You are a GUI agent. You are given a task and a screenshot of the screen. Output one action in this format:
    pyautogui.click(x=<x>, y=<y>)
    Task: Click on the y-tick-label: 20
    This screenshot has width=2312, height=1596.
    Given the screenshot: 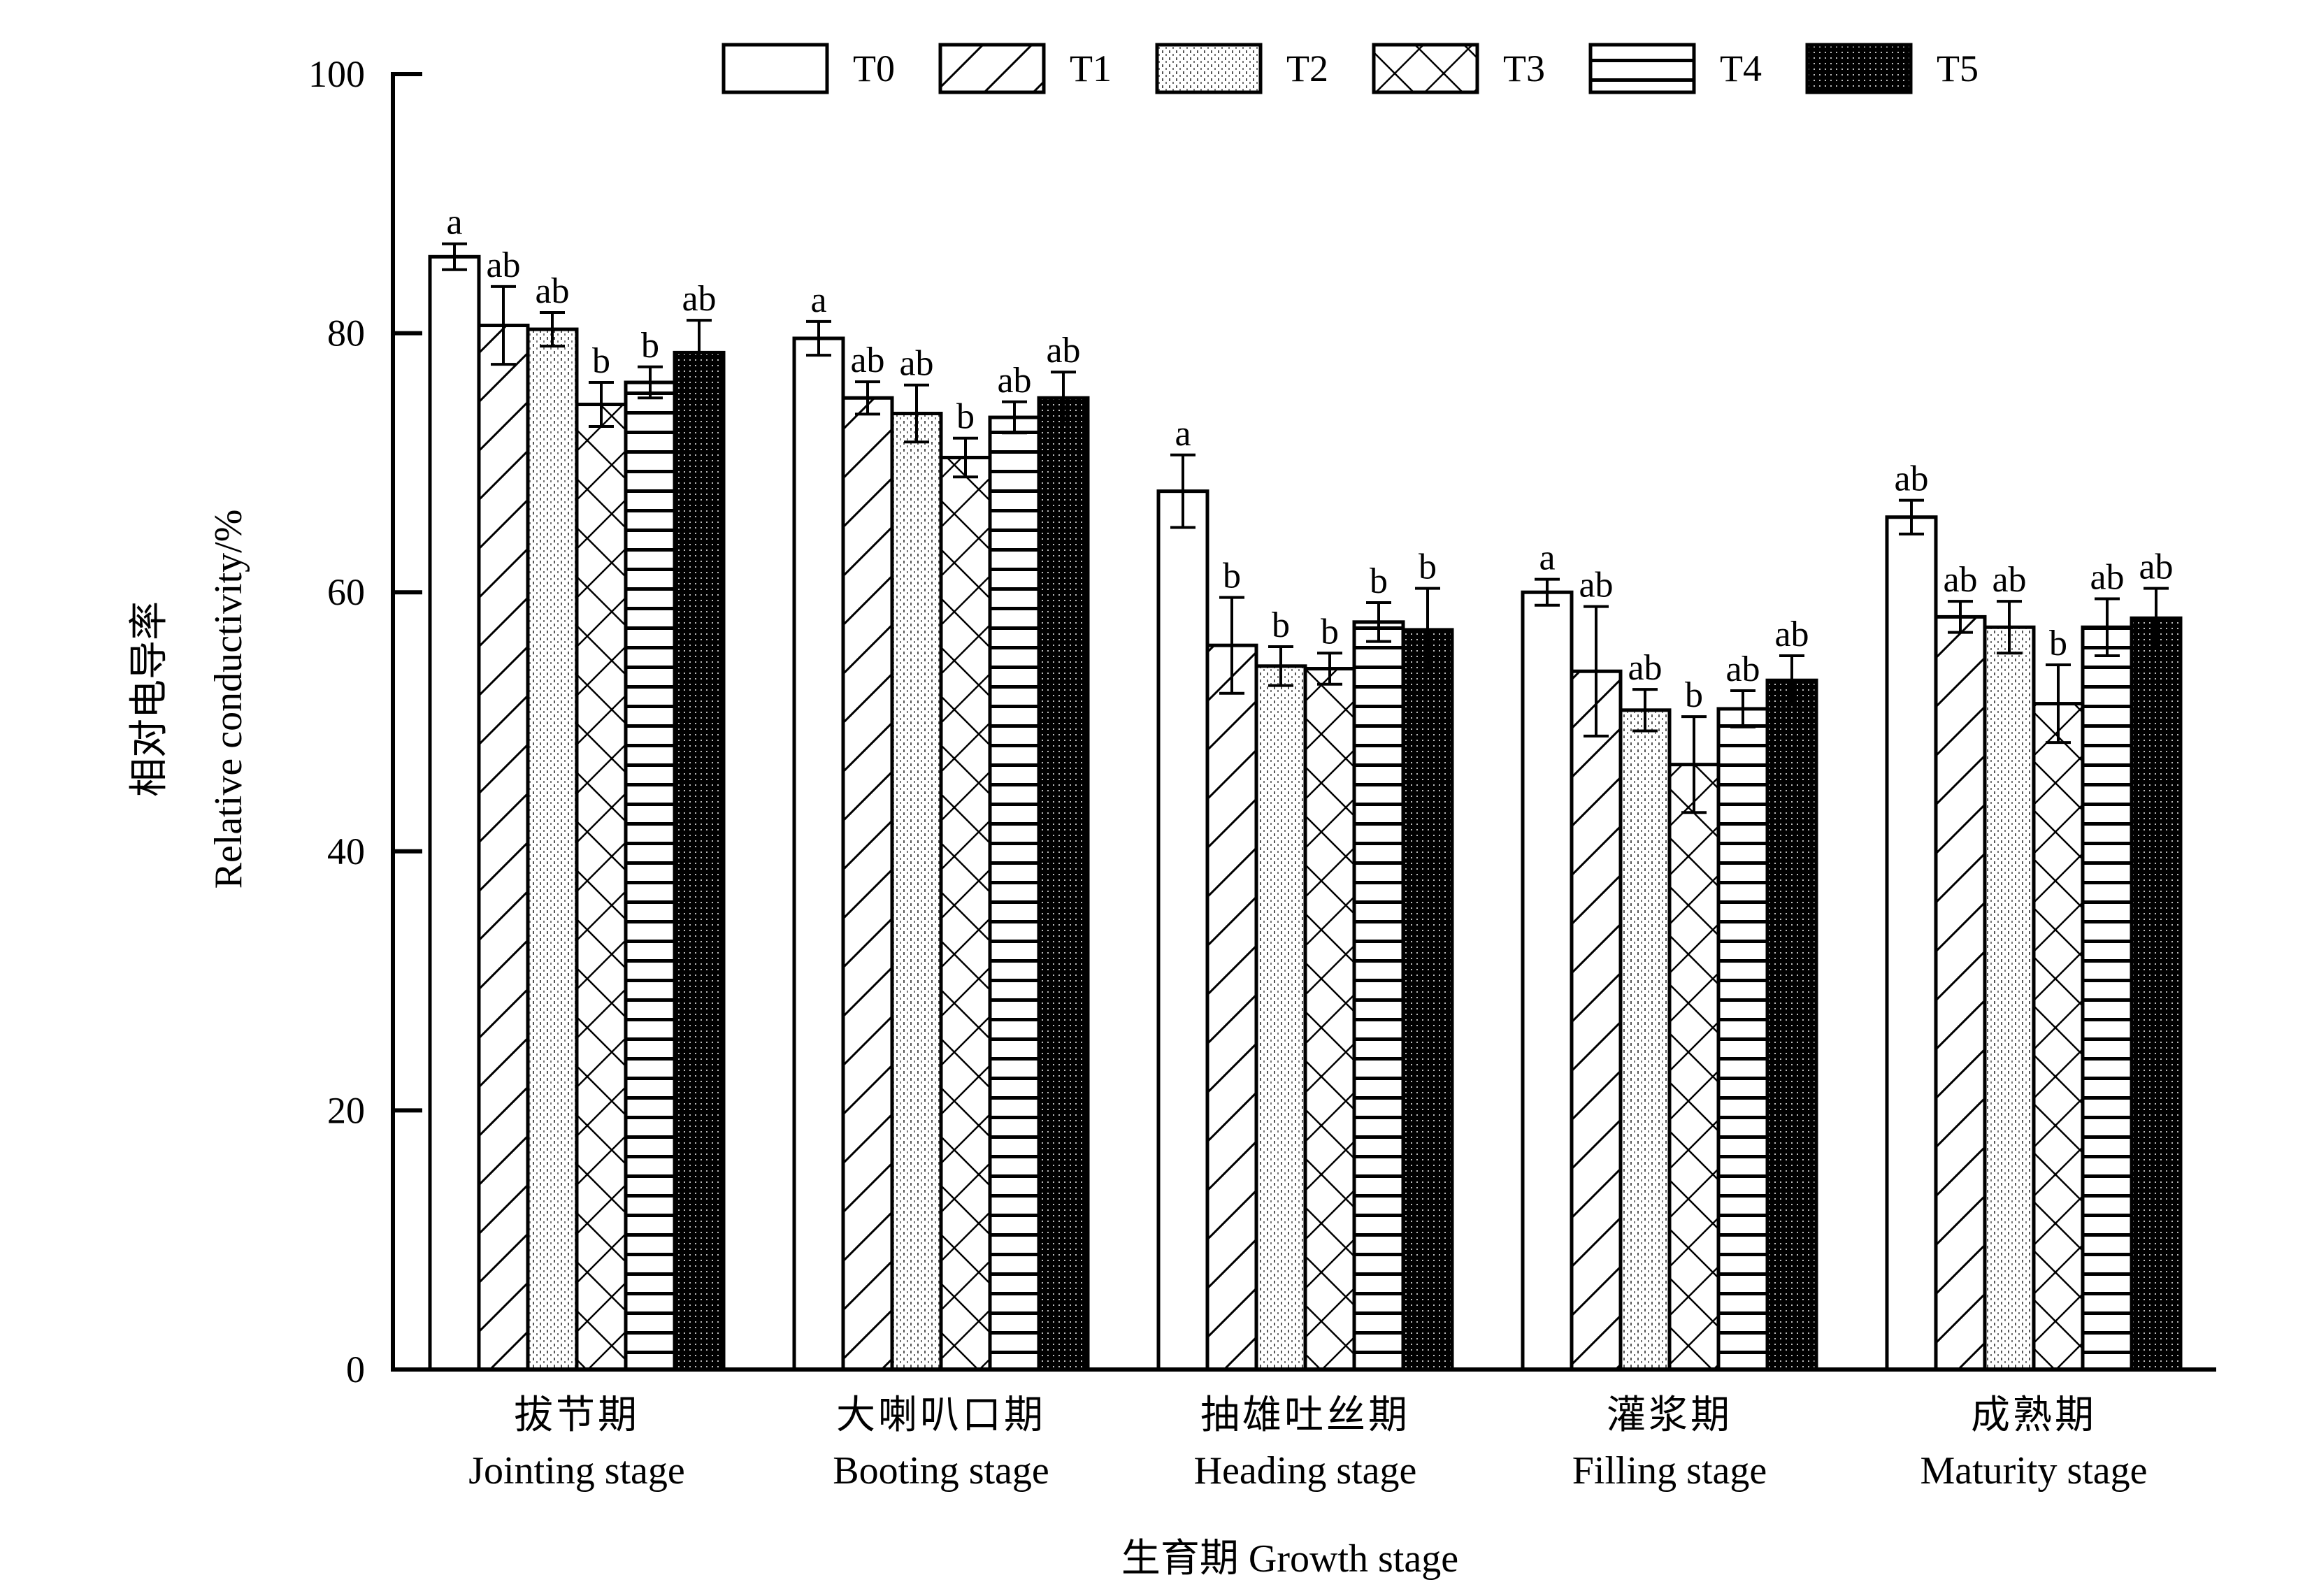 What is the action you would take?
    pyautogui.click(x=346, y=1110)
    